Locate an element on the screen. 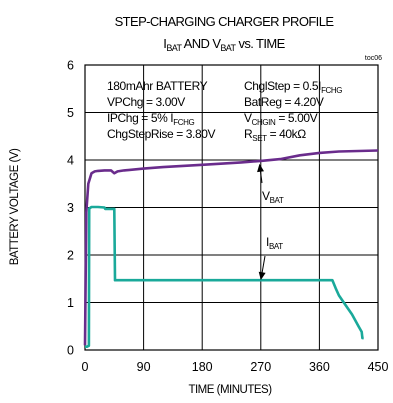 The height and width of the screenshot is (403, 393). x-tick-label: 90 is located at coordinates (144, 367).